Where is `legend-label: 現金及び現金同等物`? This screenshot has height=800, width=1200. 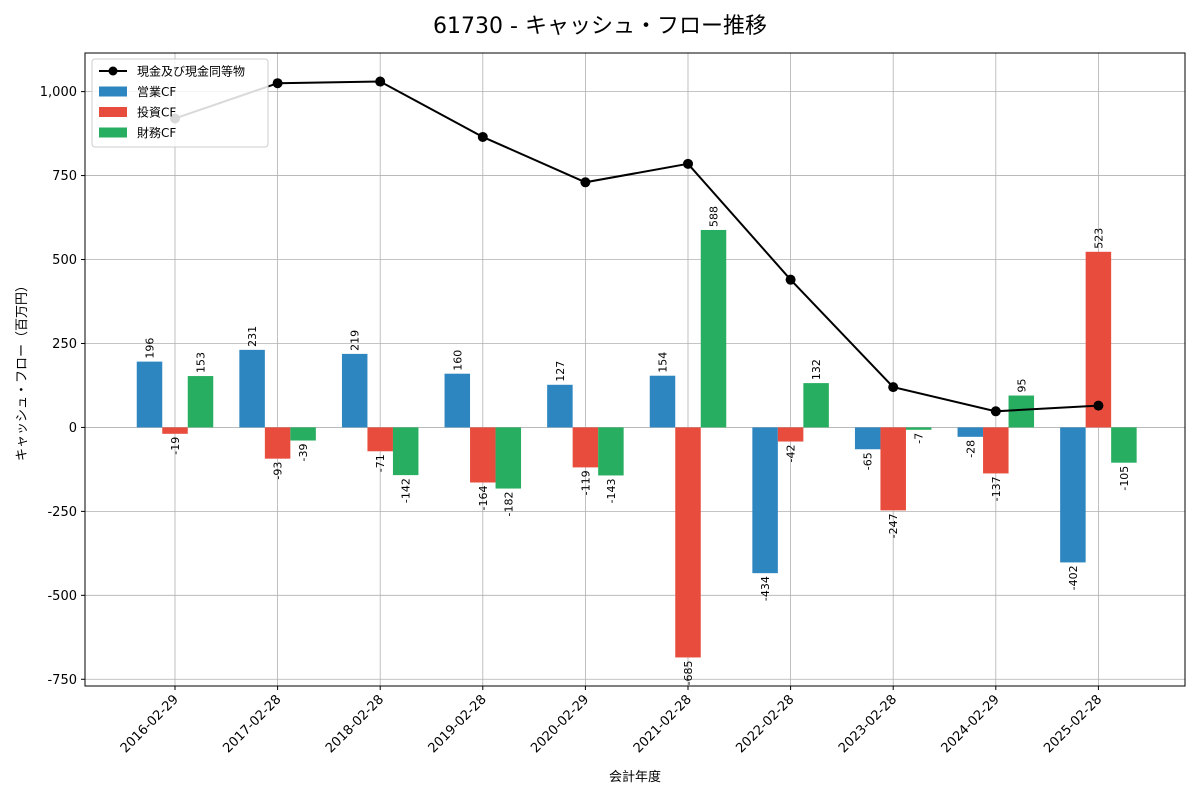 legend-label: 現金及び現金同等物 is located at coordinates (191, 71).